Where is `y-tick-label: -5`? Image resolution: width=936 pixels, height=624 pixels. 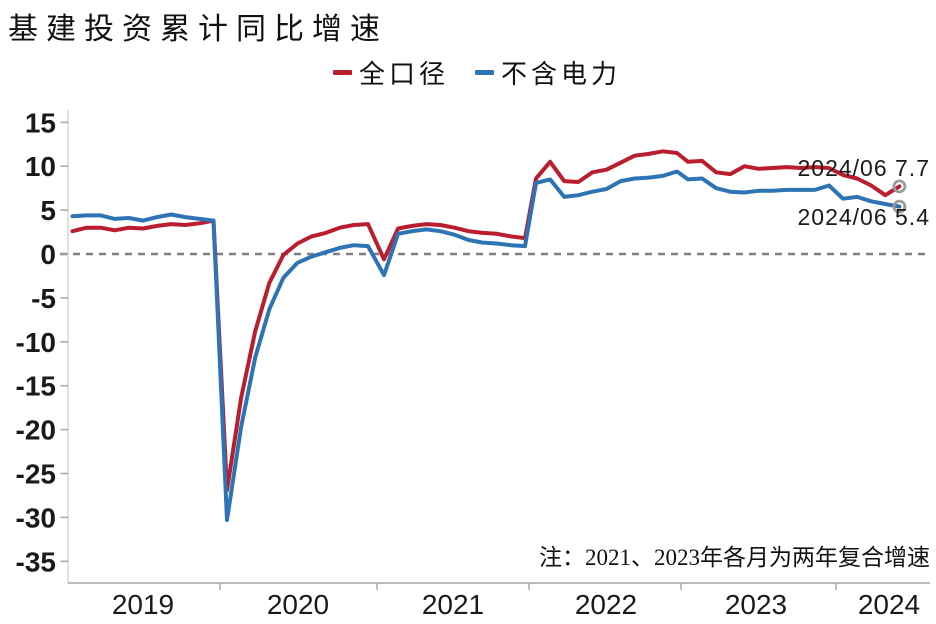 y-tick-label: -5 is located at coordinates (43, 298).